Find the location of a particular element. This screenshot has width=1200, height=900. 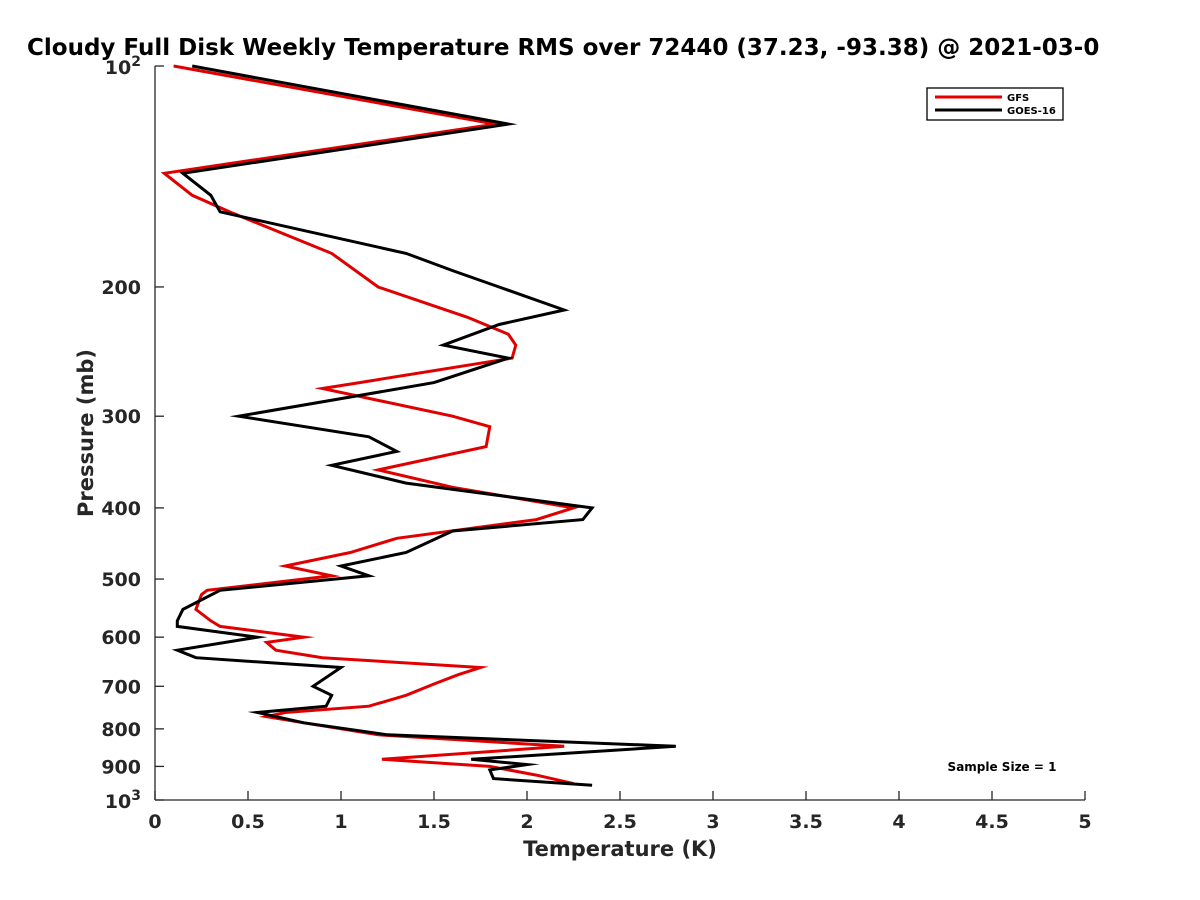

y-tick-label: 700 is located at coordinates (121, 687).